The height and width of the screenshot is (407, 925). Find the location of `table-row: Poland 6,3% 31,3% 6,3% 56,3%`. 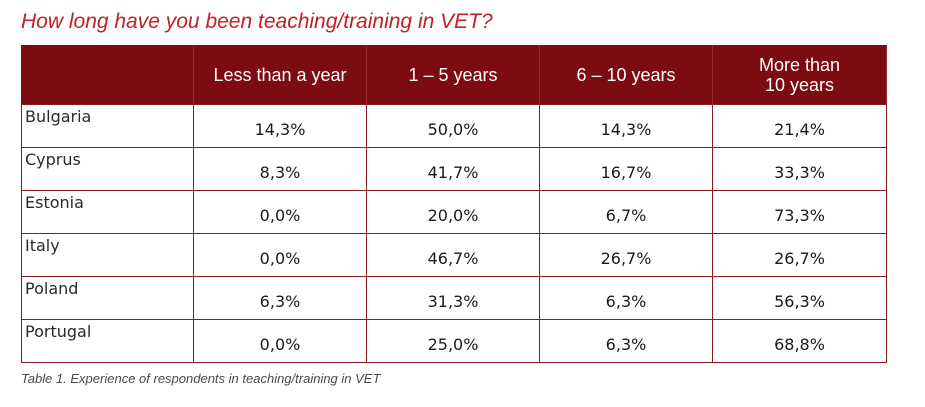

table-row: Poland 6,3% 31,3% 6,3% 56,3% is located at coordinates (454, 298).